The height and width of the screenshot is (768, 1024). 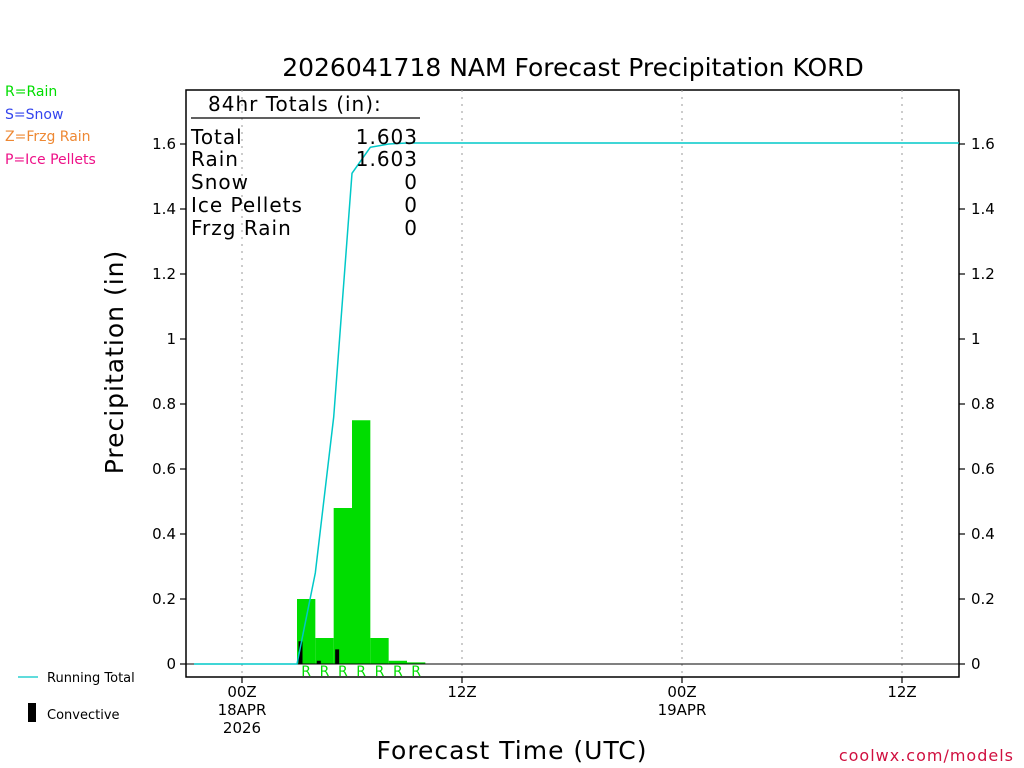 I want to click on y-tick-label-left: 0.4, so click(x=164, y=534).